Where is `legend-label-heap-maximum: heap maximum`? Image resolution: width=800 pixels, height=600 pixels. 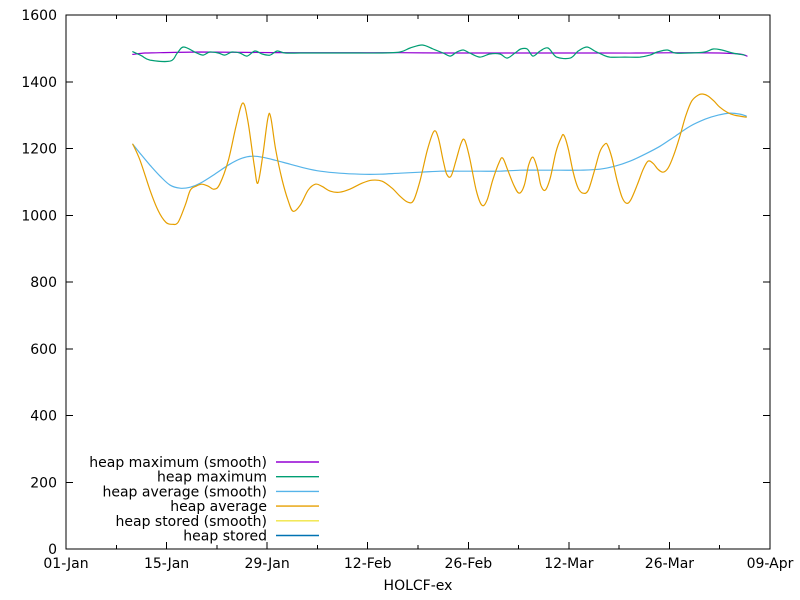 legend-label-heap-maximum: heap maximum is located at coordinates (212, 478).